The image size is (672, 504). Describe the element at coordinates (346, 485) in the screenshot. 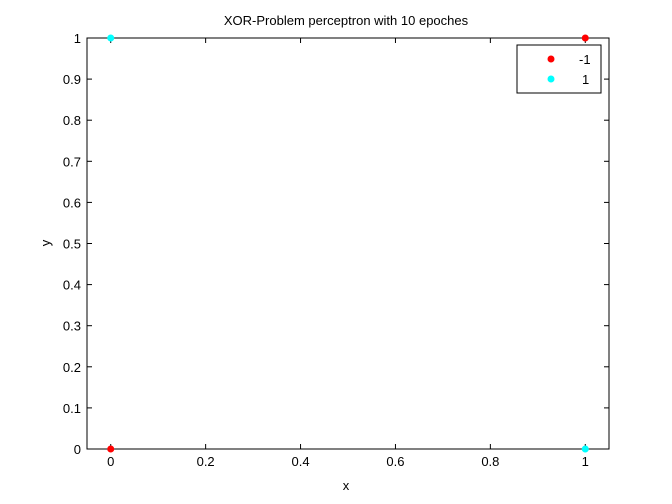

I see `x-axis-label: x` at that location.